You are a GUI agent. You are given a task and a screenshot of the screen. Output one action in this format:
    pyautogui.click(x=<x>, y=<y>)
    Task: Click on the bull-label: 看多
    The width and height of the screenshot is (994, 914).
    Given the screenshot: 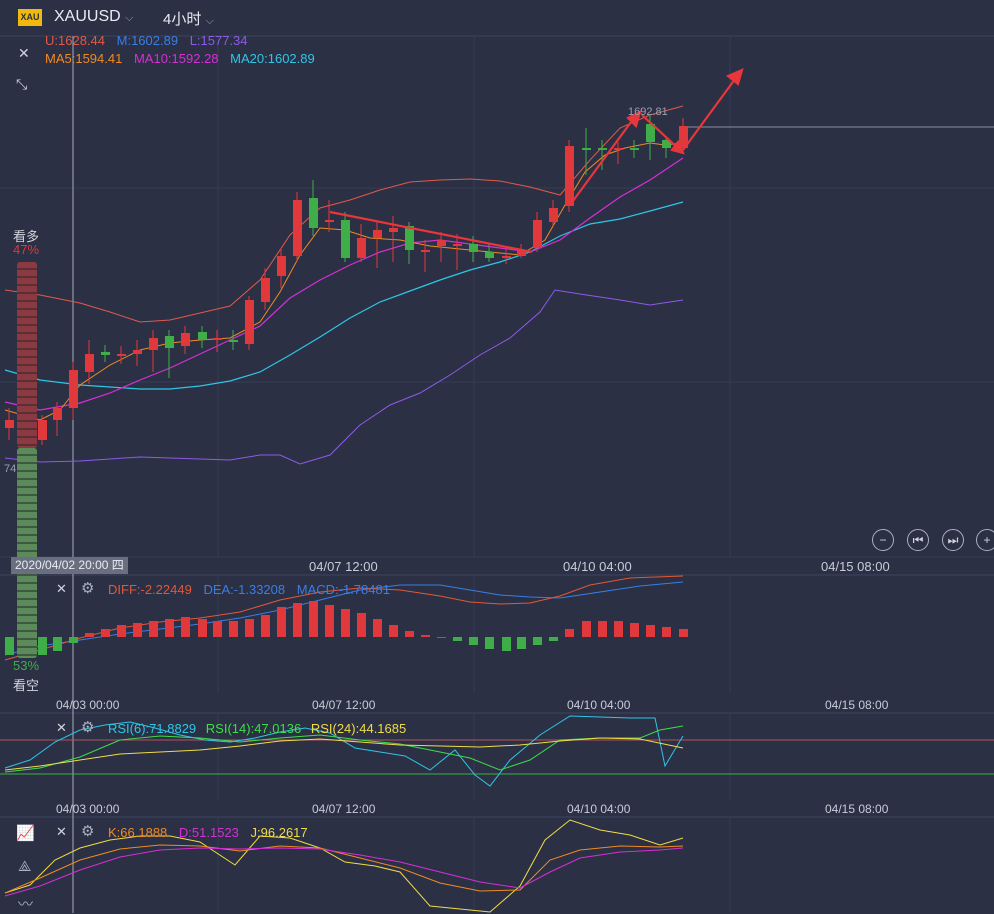 What is the action you would take?
    pyautogui.click(x=26, y=236)
    